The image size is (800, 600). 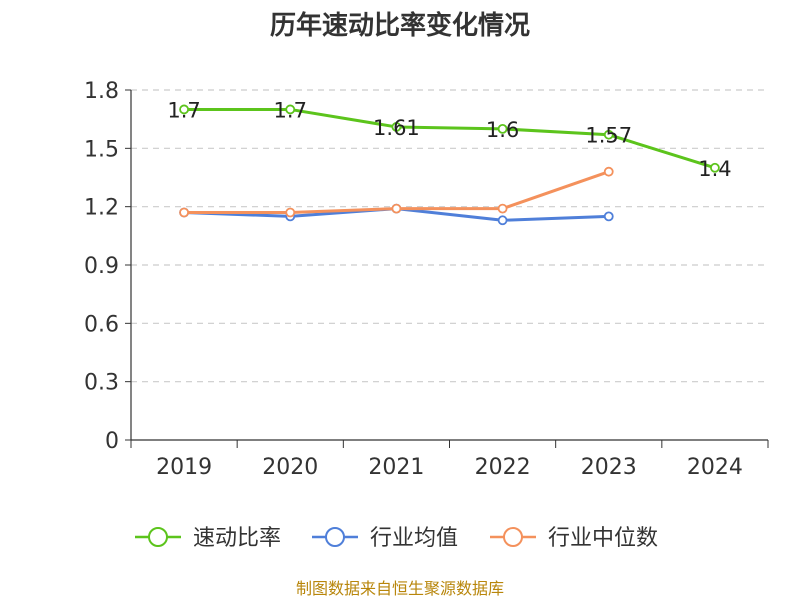 I want to click on y-tick-label: 1.8, so click(x=101, y=91).